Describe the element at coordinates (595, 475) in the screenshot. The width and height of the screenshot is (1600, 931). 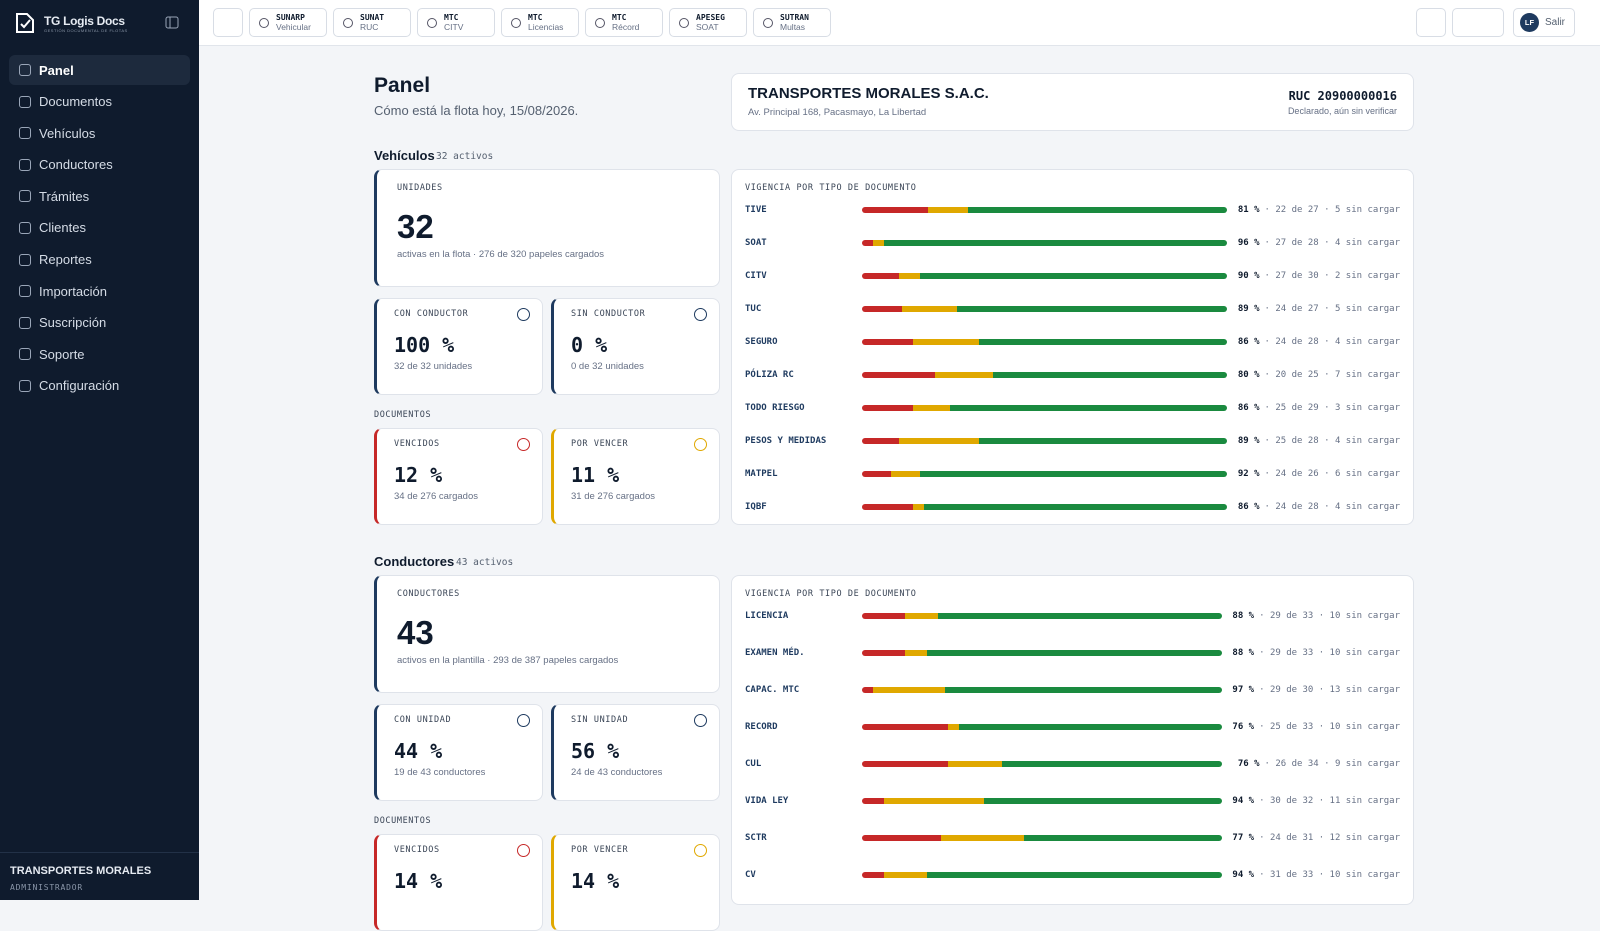
I see `card-value: 11 %` at that location.